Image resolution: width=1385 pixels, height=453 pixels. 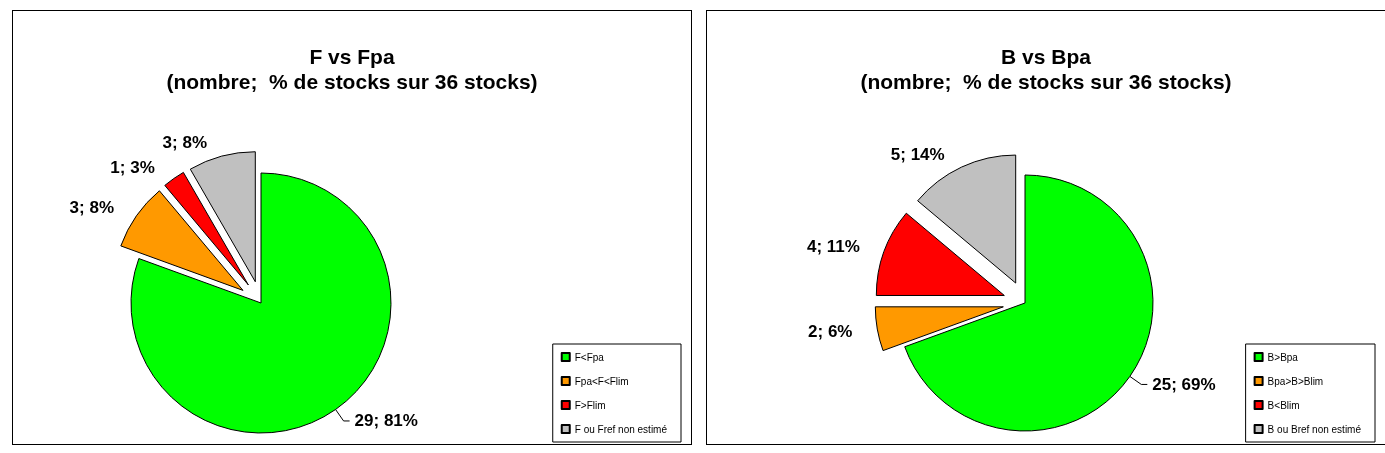 I want to click on legend-label: F<Fpa, so click(x=589, y=357).